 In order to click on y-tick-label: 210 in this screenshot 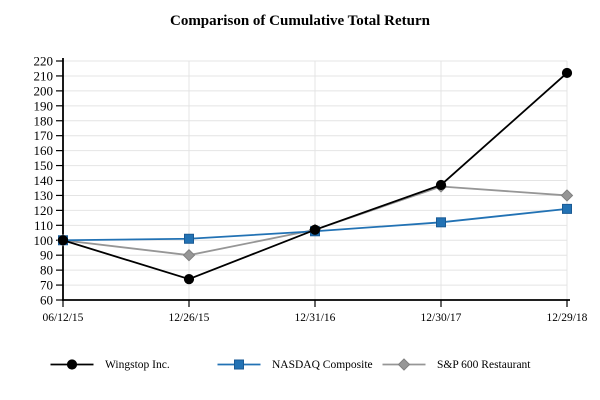, I will do `click(44, 75)`.